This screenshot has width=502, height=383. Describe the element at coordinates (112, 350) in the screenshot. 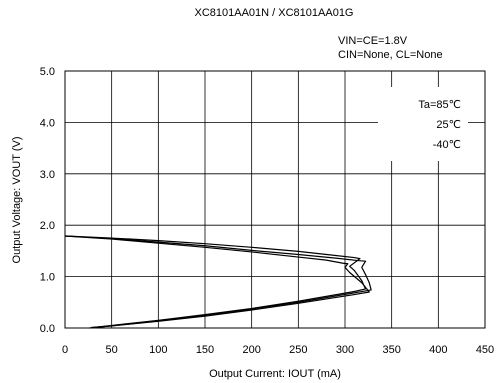

I see `x-tick-label: 50` at that location.